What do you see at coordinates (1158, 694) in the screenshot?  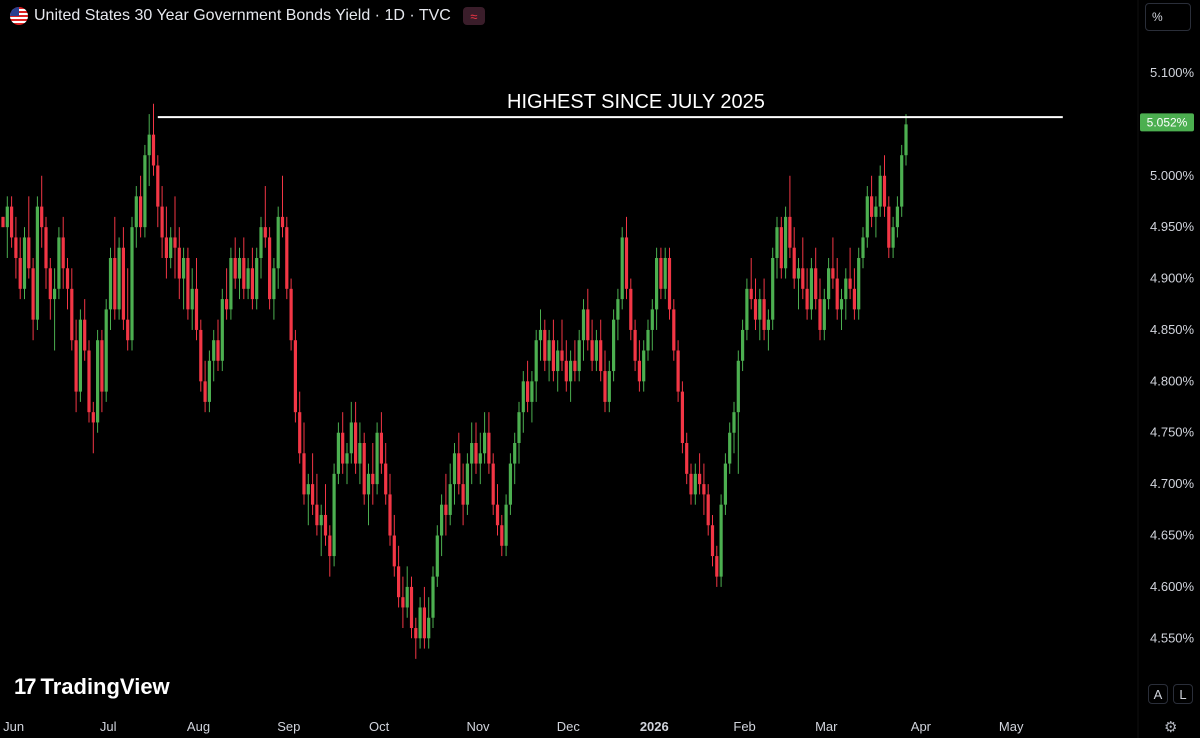 I see `auto-scale-button: A` at bounding box center [1158, 694].